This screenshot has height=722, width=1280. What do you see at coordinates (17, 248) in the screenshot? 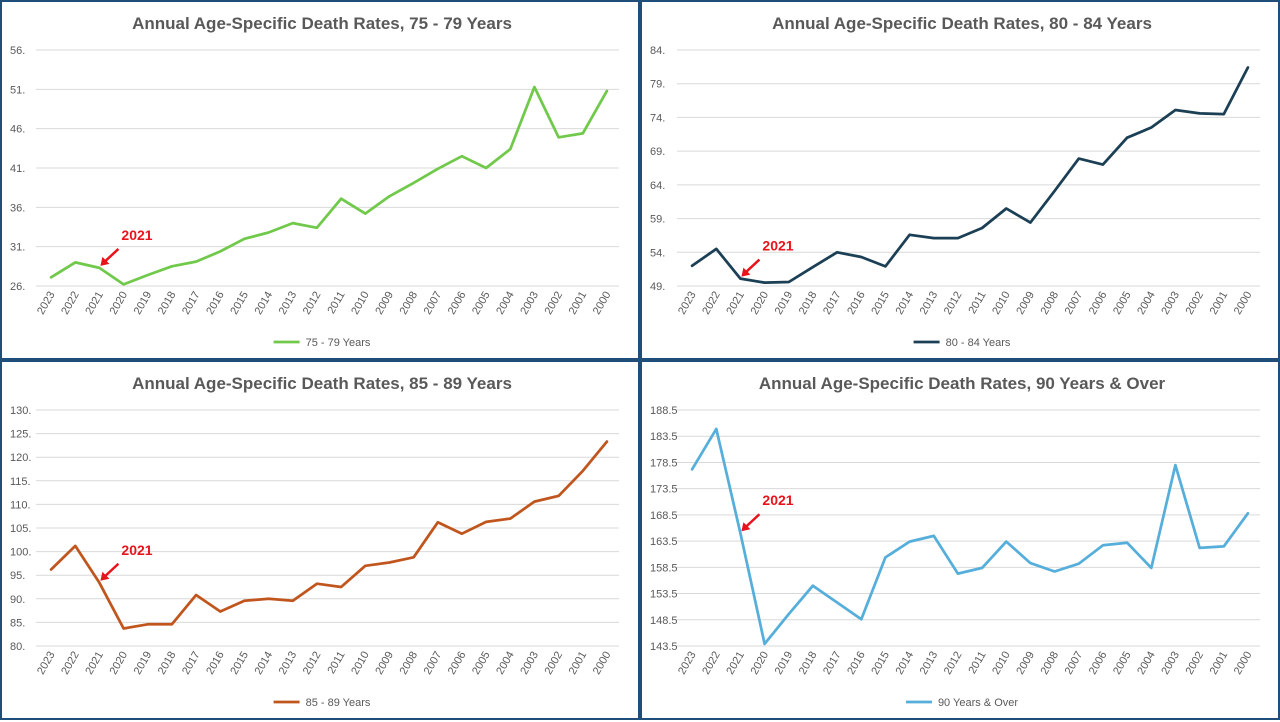
I see `y-tick-label: 31.` at bounding box center [17, 248].